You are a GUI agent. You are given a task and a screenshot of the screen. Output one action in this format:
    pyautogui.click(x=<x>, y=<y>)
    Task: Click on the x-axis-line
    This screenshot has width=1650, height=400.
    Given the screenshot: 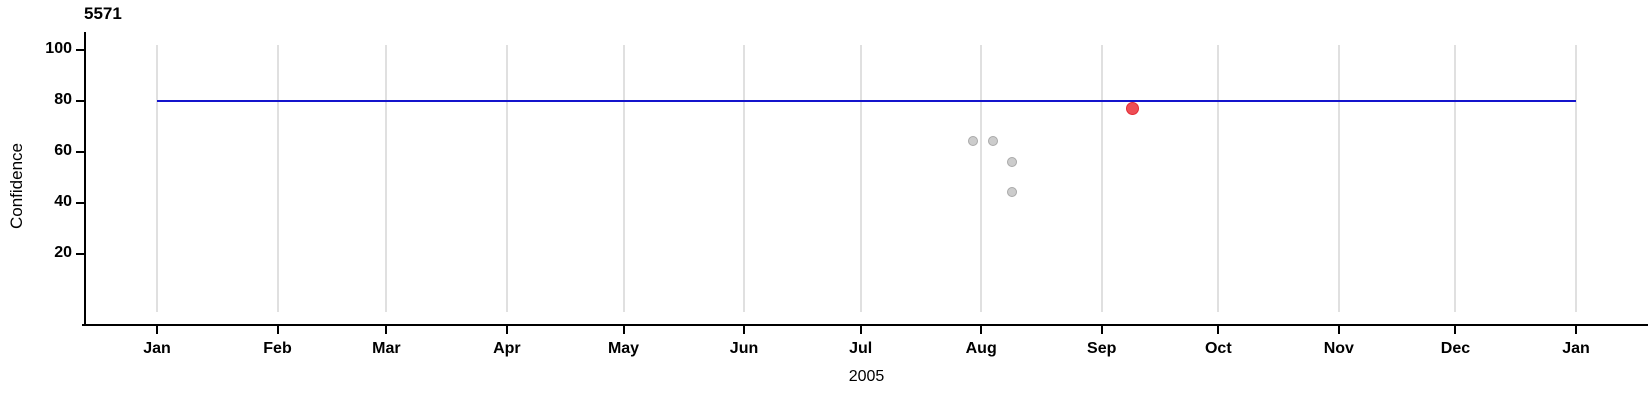 What is the action you would take?
    pyautogui.click(x=865, y=325)
    